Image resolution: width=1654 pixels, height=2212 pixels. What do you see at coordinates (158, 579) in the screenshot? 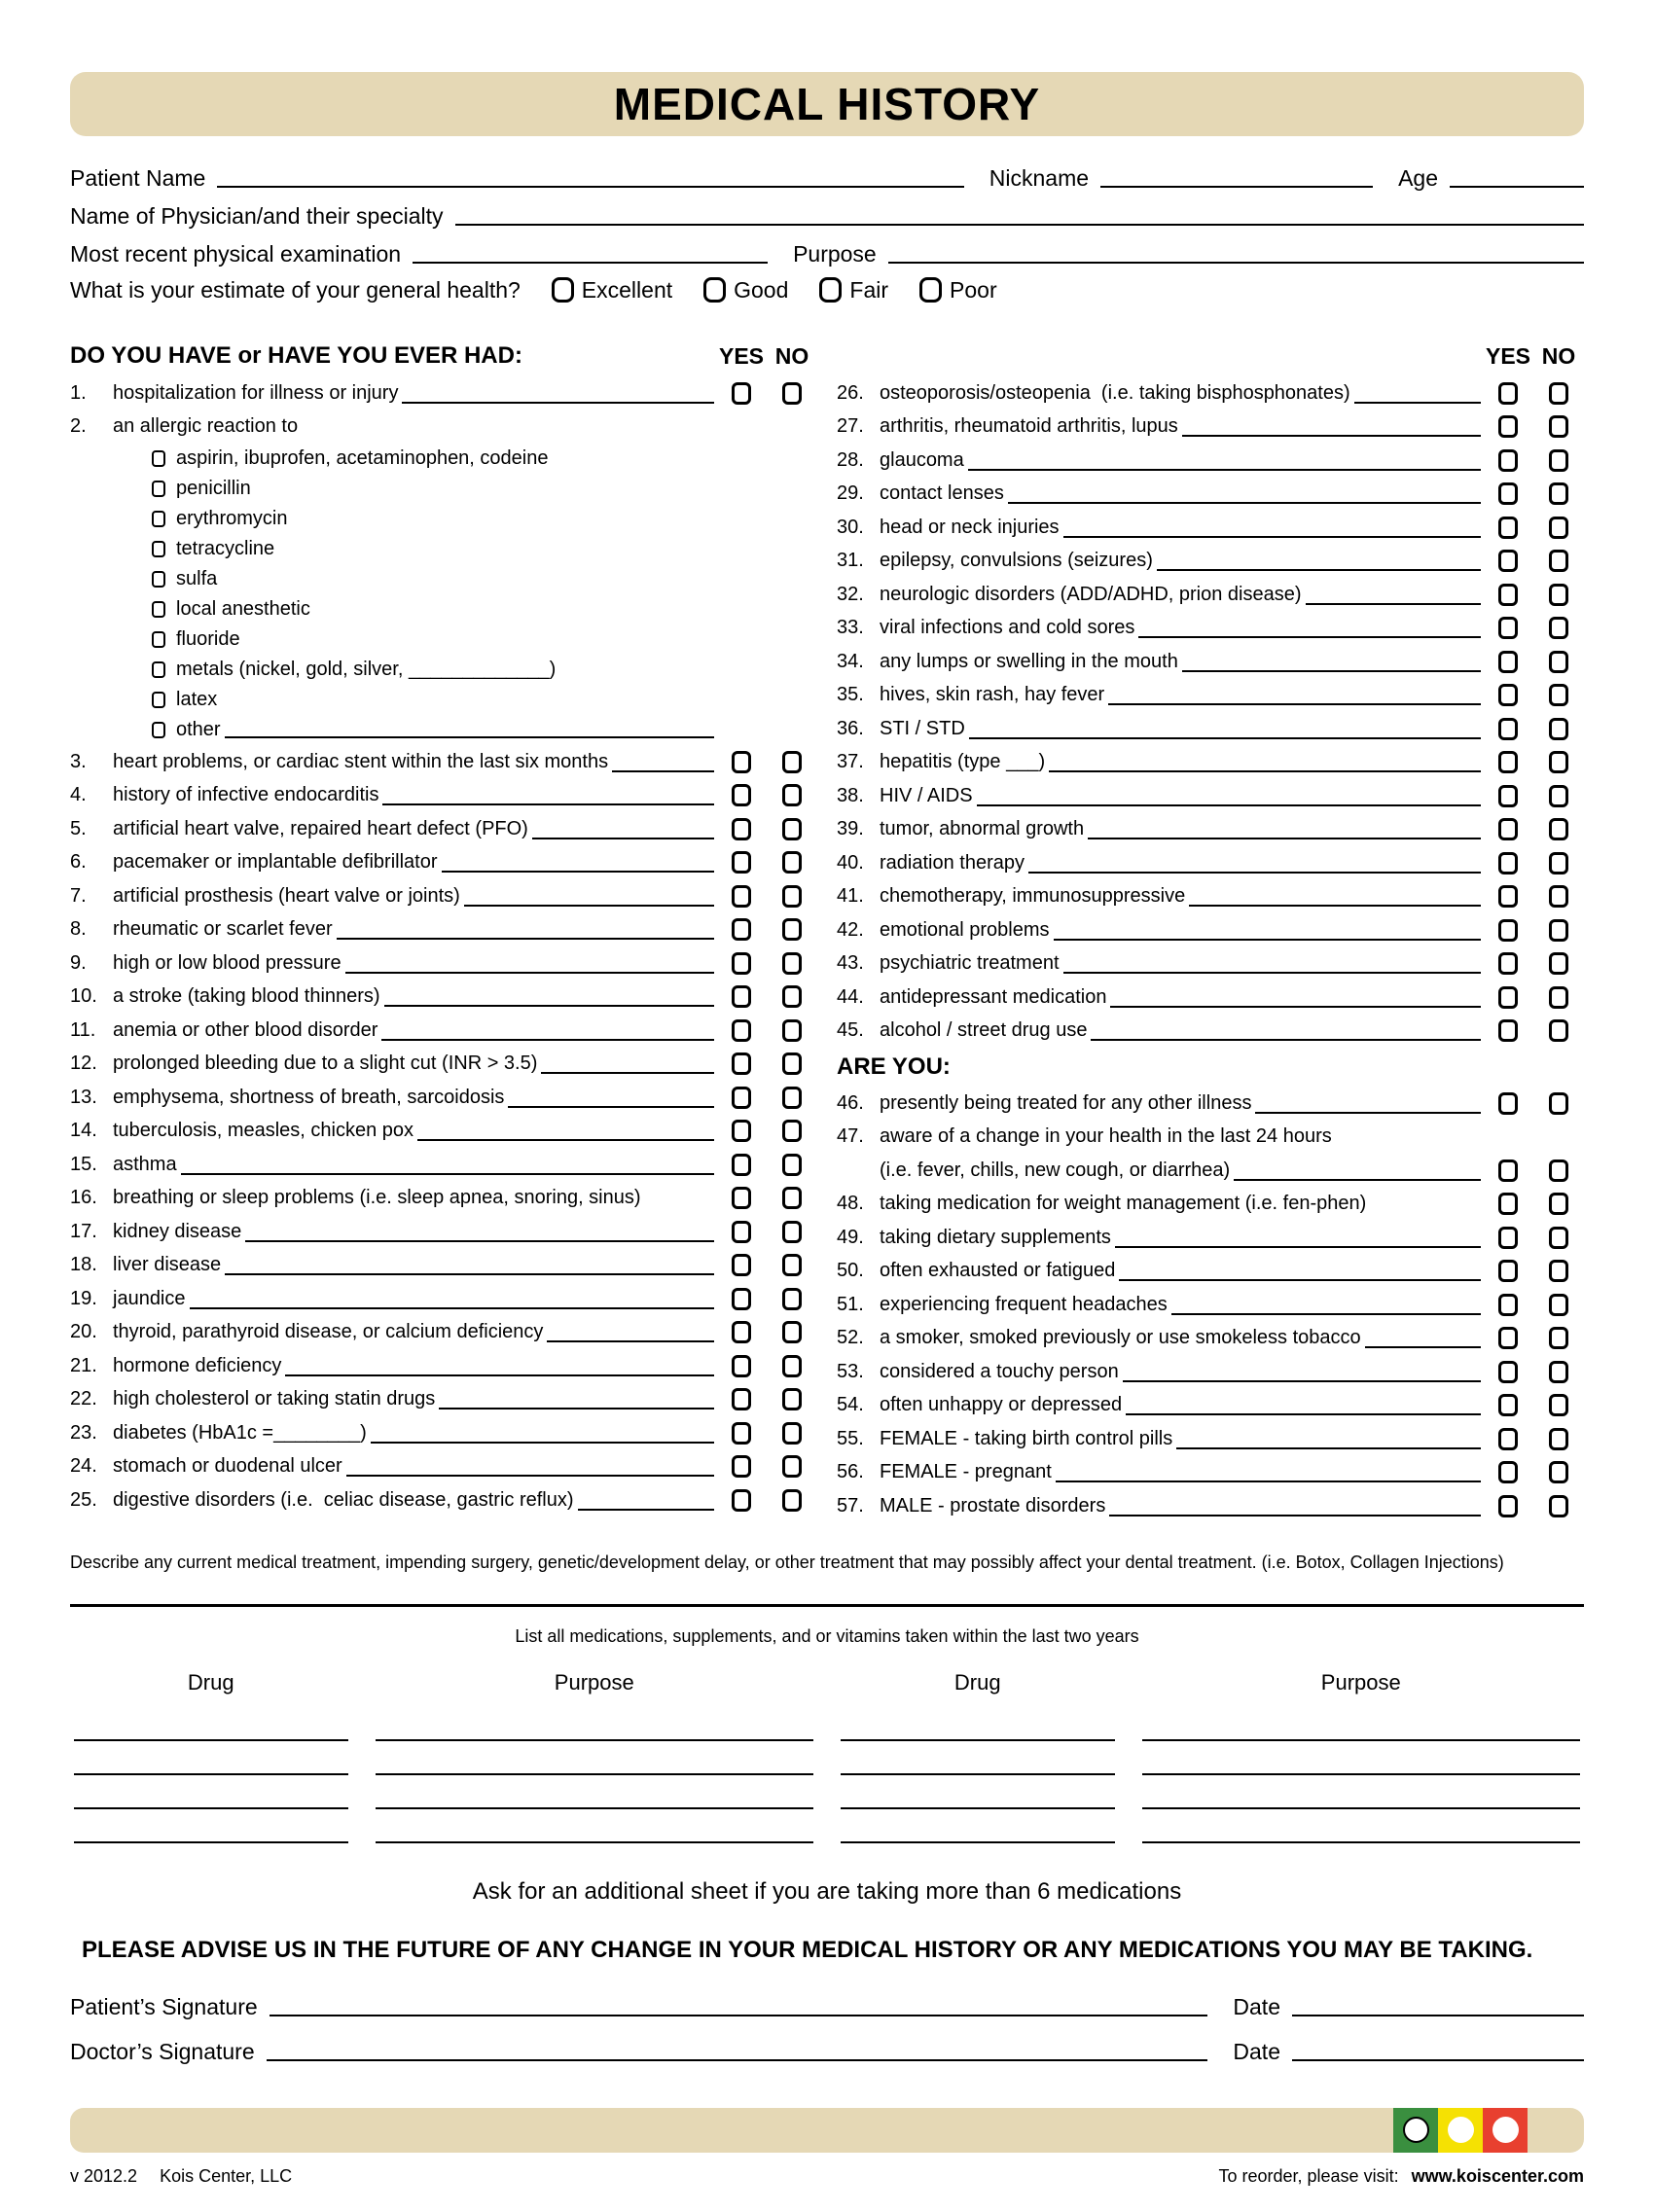
I see `allergy-checkbox` at bounding box center [158, 579].